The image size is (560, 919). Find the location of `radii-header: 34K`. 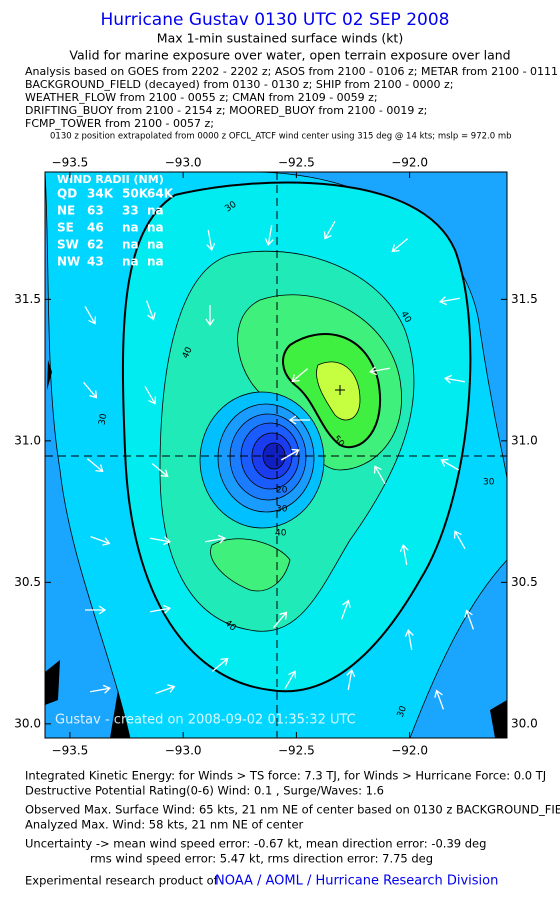

radii-header: 34K is located at coordinates (100, 194).